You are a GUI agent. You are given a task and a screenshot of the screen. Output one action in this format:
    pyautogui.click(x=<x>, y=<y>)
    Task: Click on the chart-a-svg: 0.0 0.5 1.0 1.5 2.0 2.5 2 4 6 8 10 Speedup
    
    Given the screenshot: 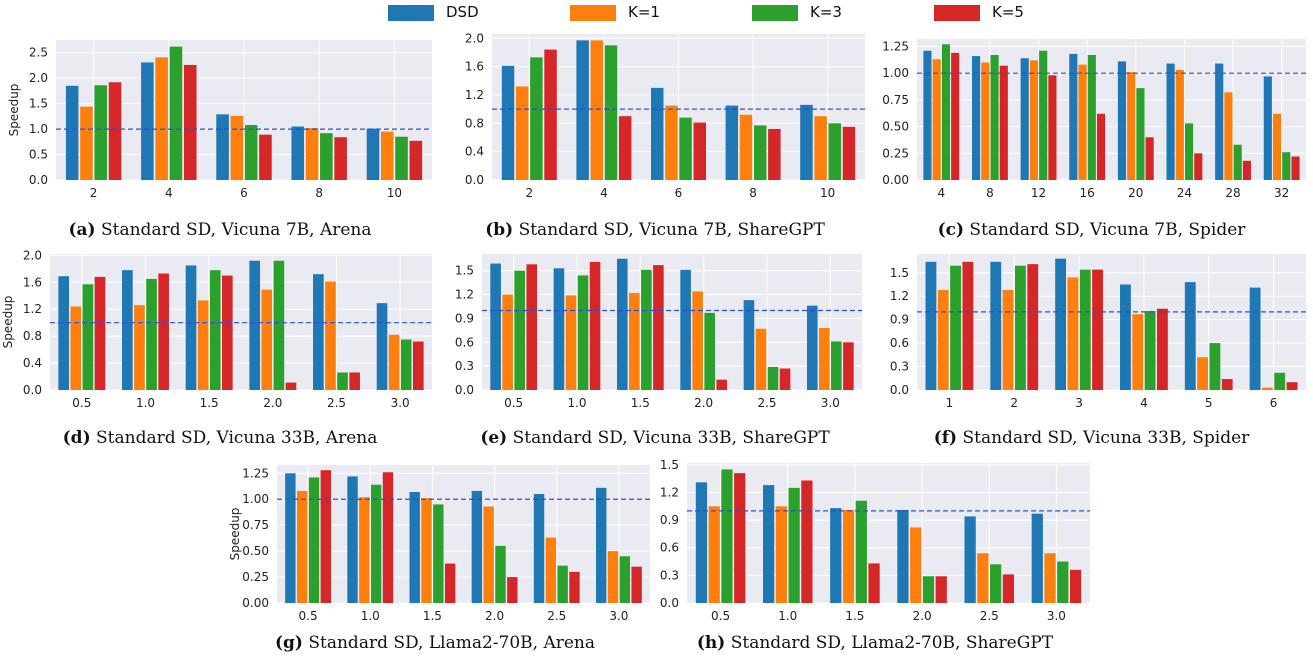 What is the action you would take?
    pyautogui.click(x=219, y=120)
    